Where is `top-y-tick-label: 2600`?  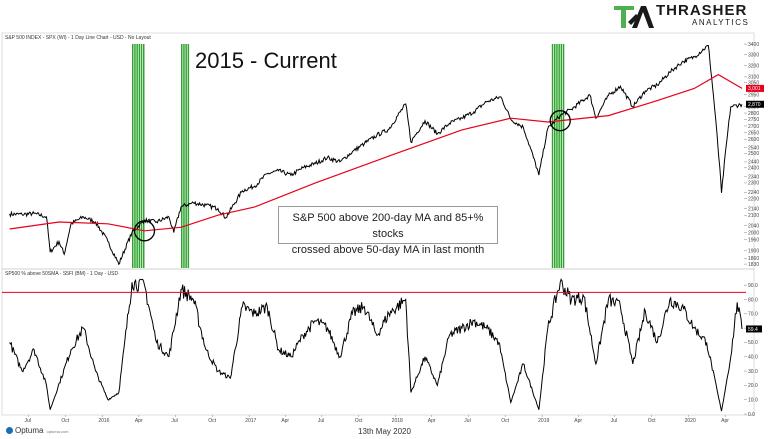 top-y-tick-label: 2600 is located at coordinates (753, 140).